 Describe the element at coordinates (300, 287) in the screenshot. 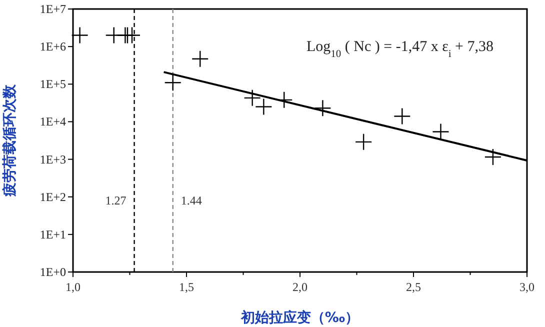

I see `x-tick-label: 2,0` at that location.